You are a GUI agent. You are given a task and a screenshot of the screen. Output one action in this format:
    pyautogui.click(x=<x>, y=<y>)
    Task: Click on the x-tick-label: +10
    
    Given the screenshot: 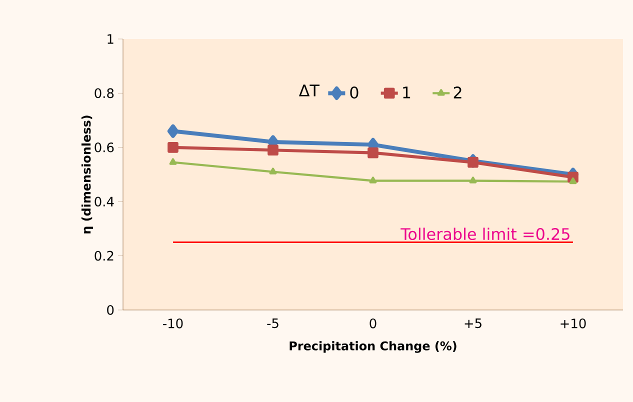 What is the action you would take?
    pyautogui.click(x=573, y=323)
    